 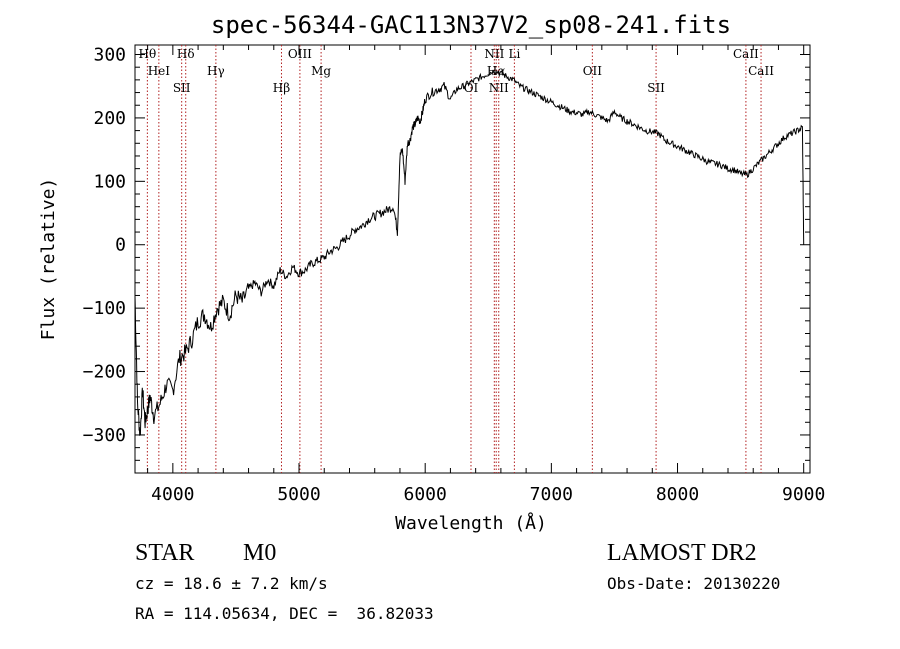 I want to click on line-marker-label: Hθ, so click(x=148, y=54).